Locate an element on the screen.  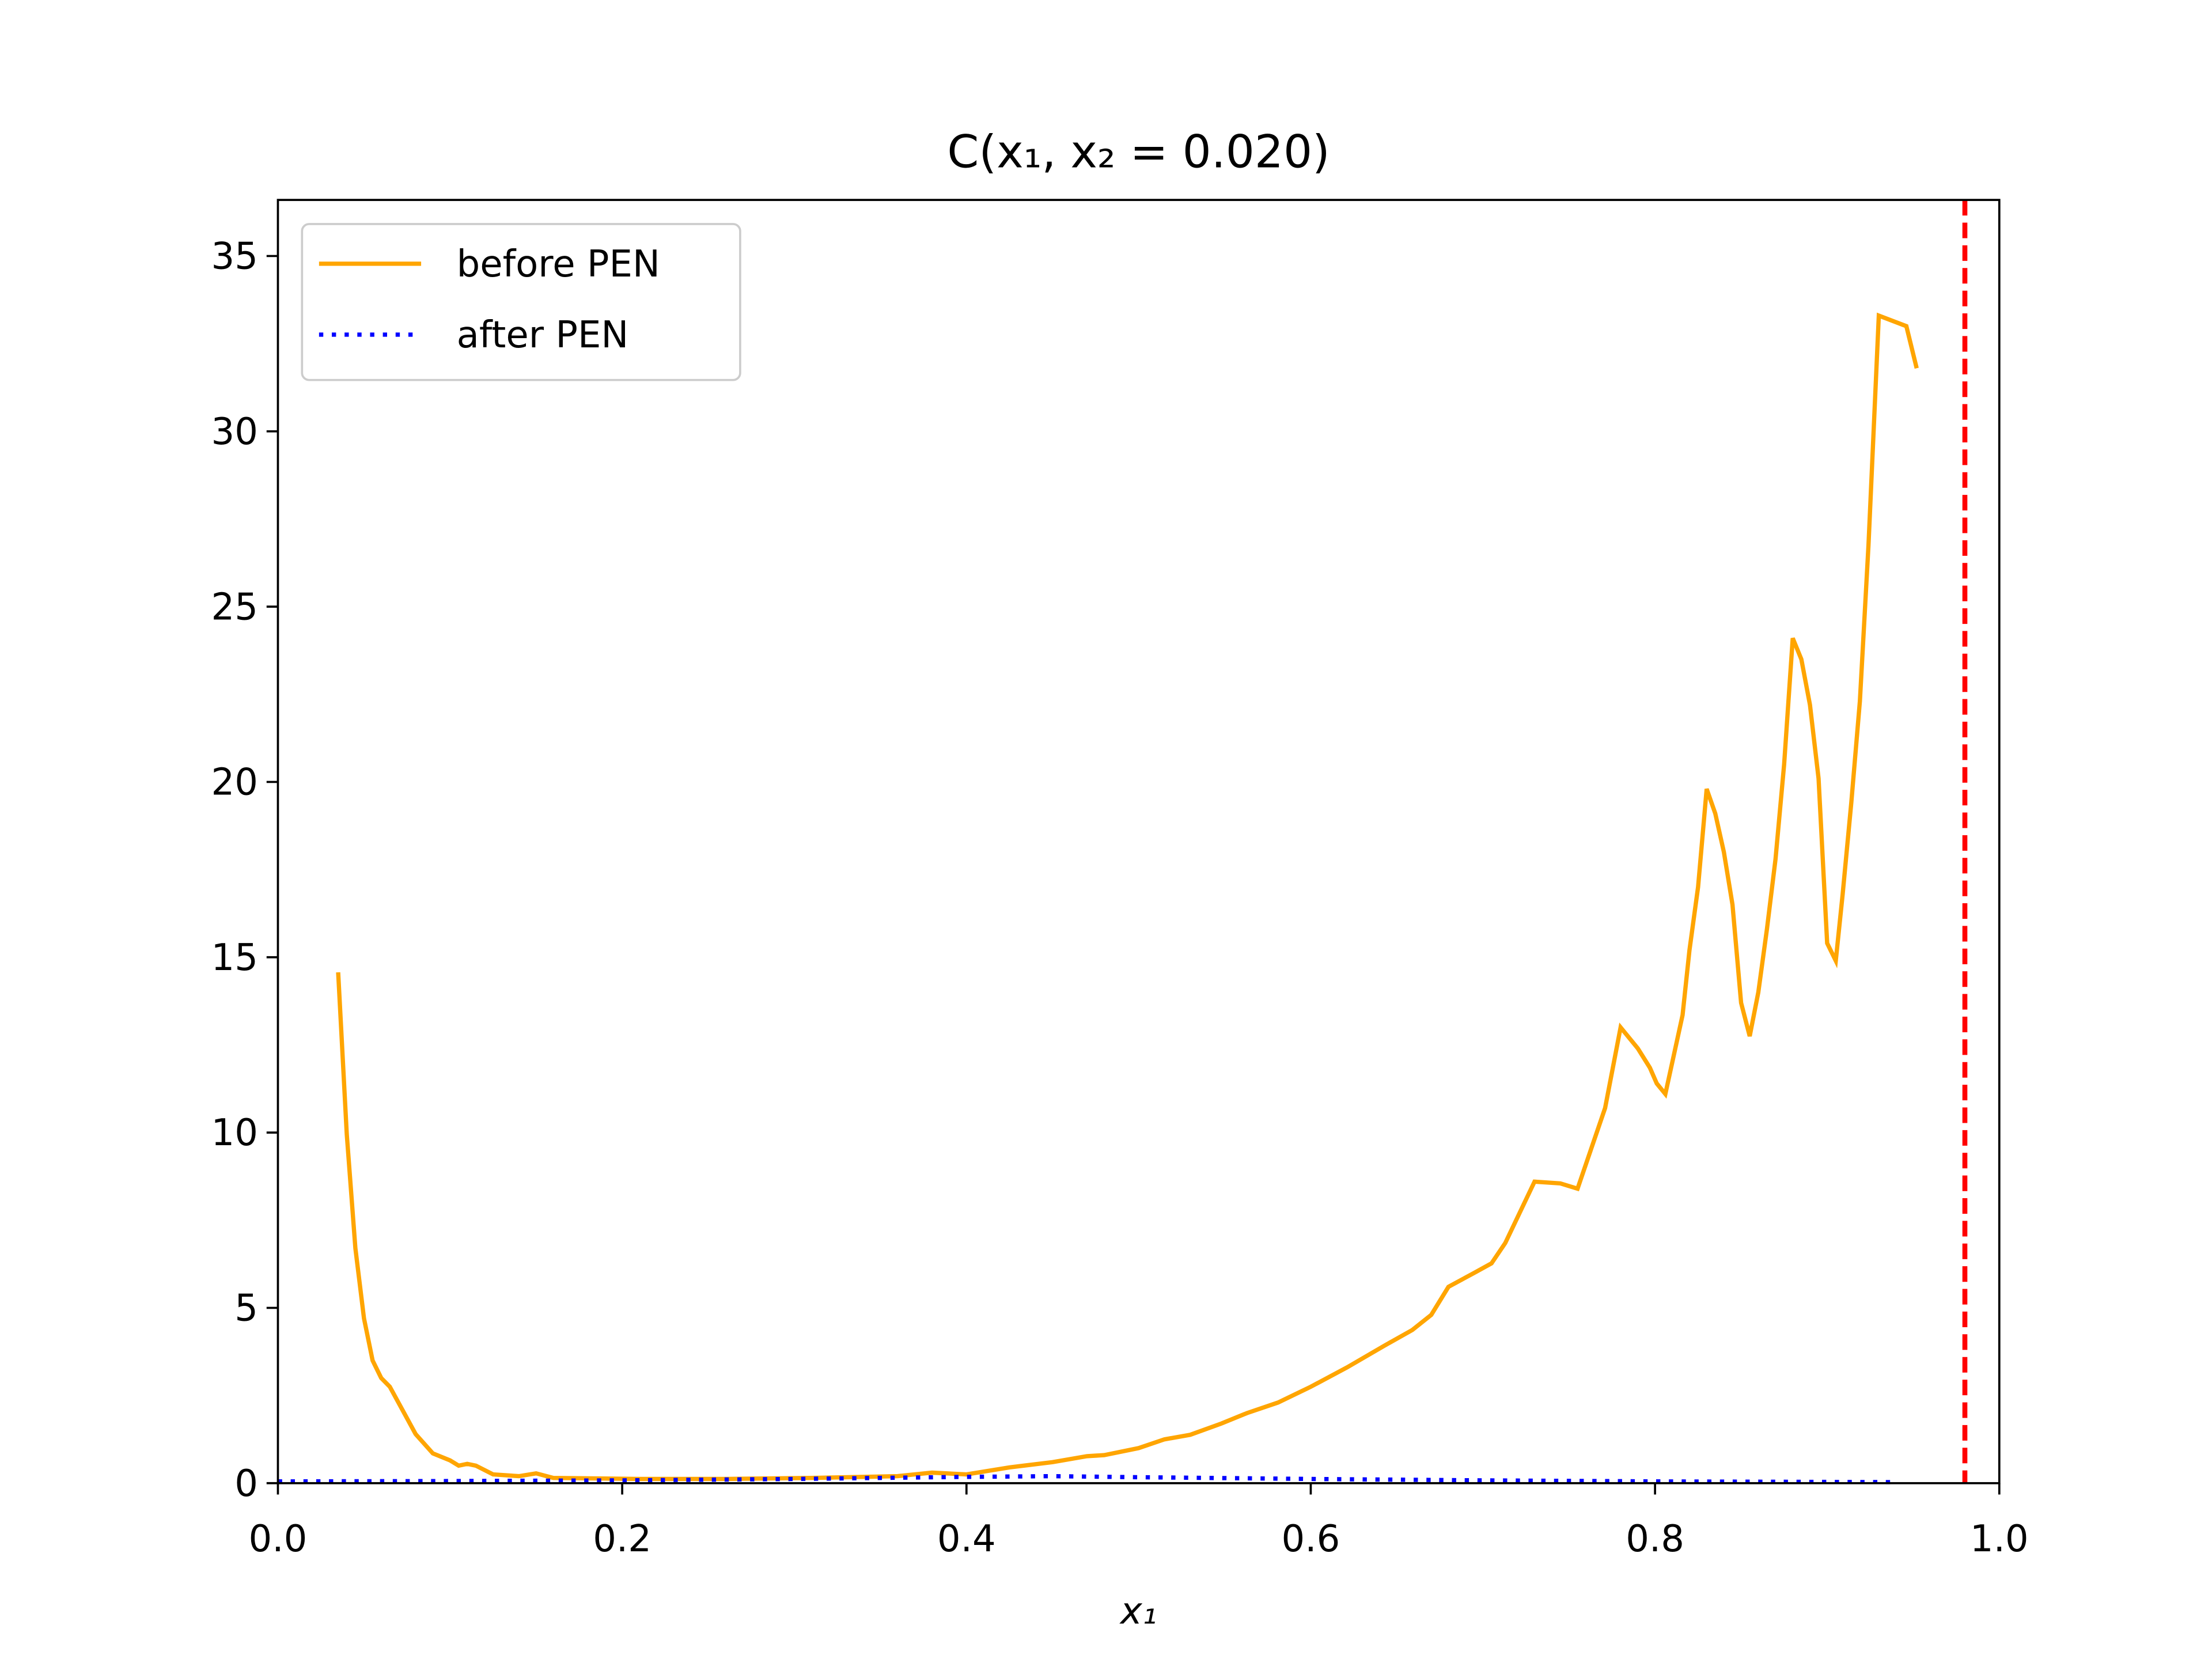
chart-title: C(x₁, x₂ = 0.020) is located at coordinates (1138, 151).